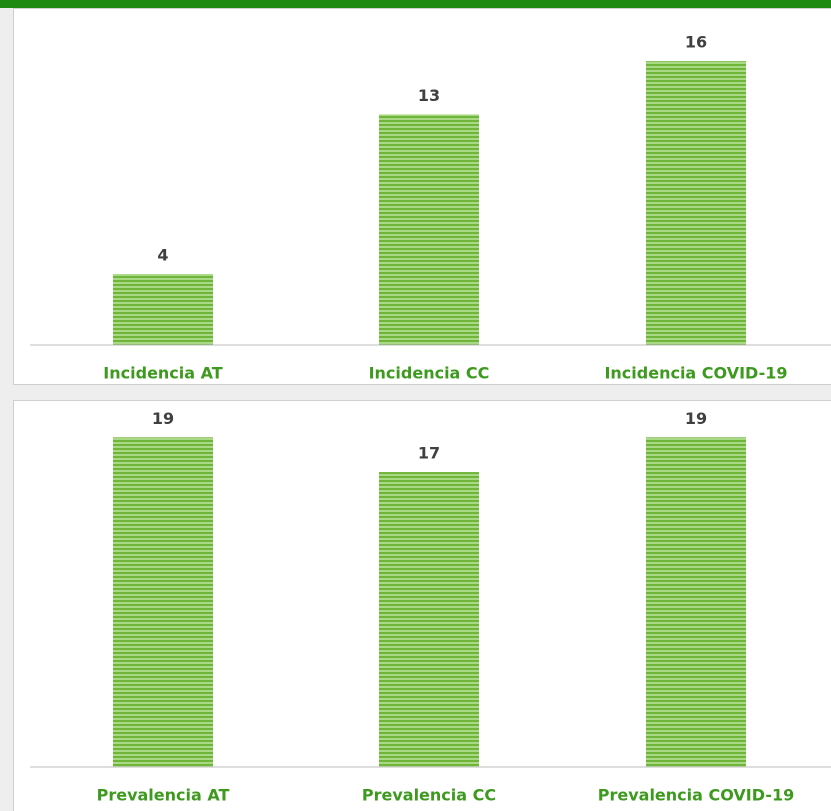 Image resolution: width=831 pixels, height=811 pixels. I want to click on value-label: 13, so click(429, 95).